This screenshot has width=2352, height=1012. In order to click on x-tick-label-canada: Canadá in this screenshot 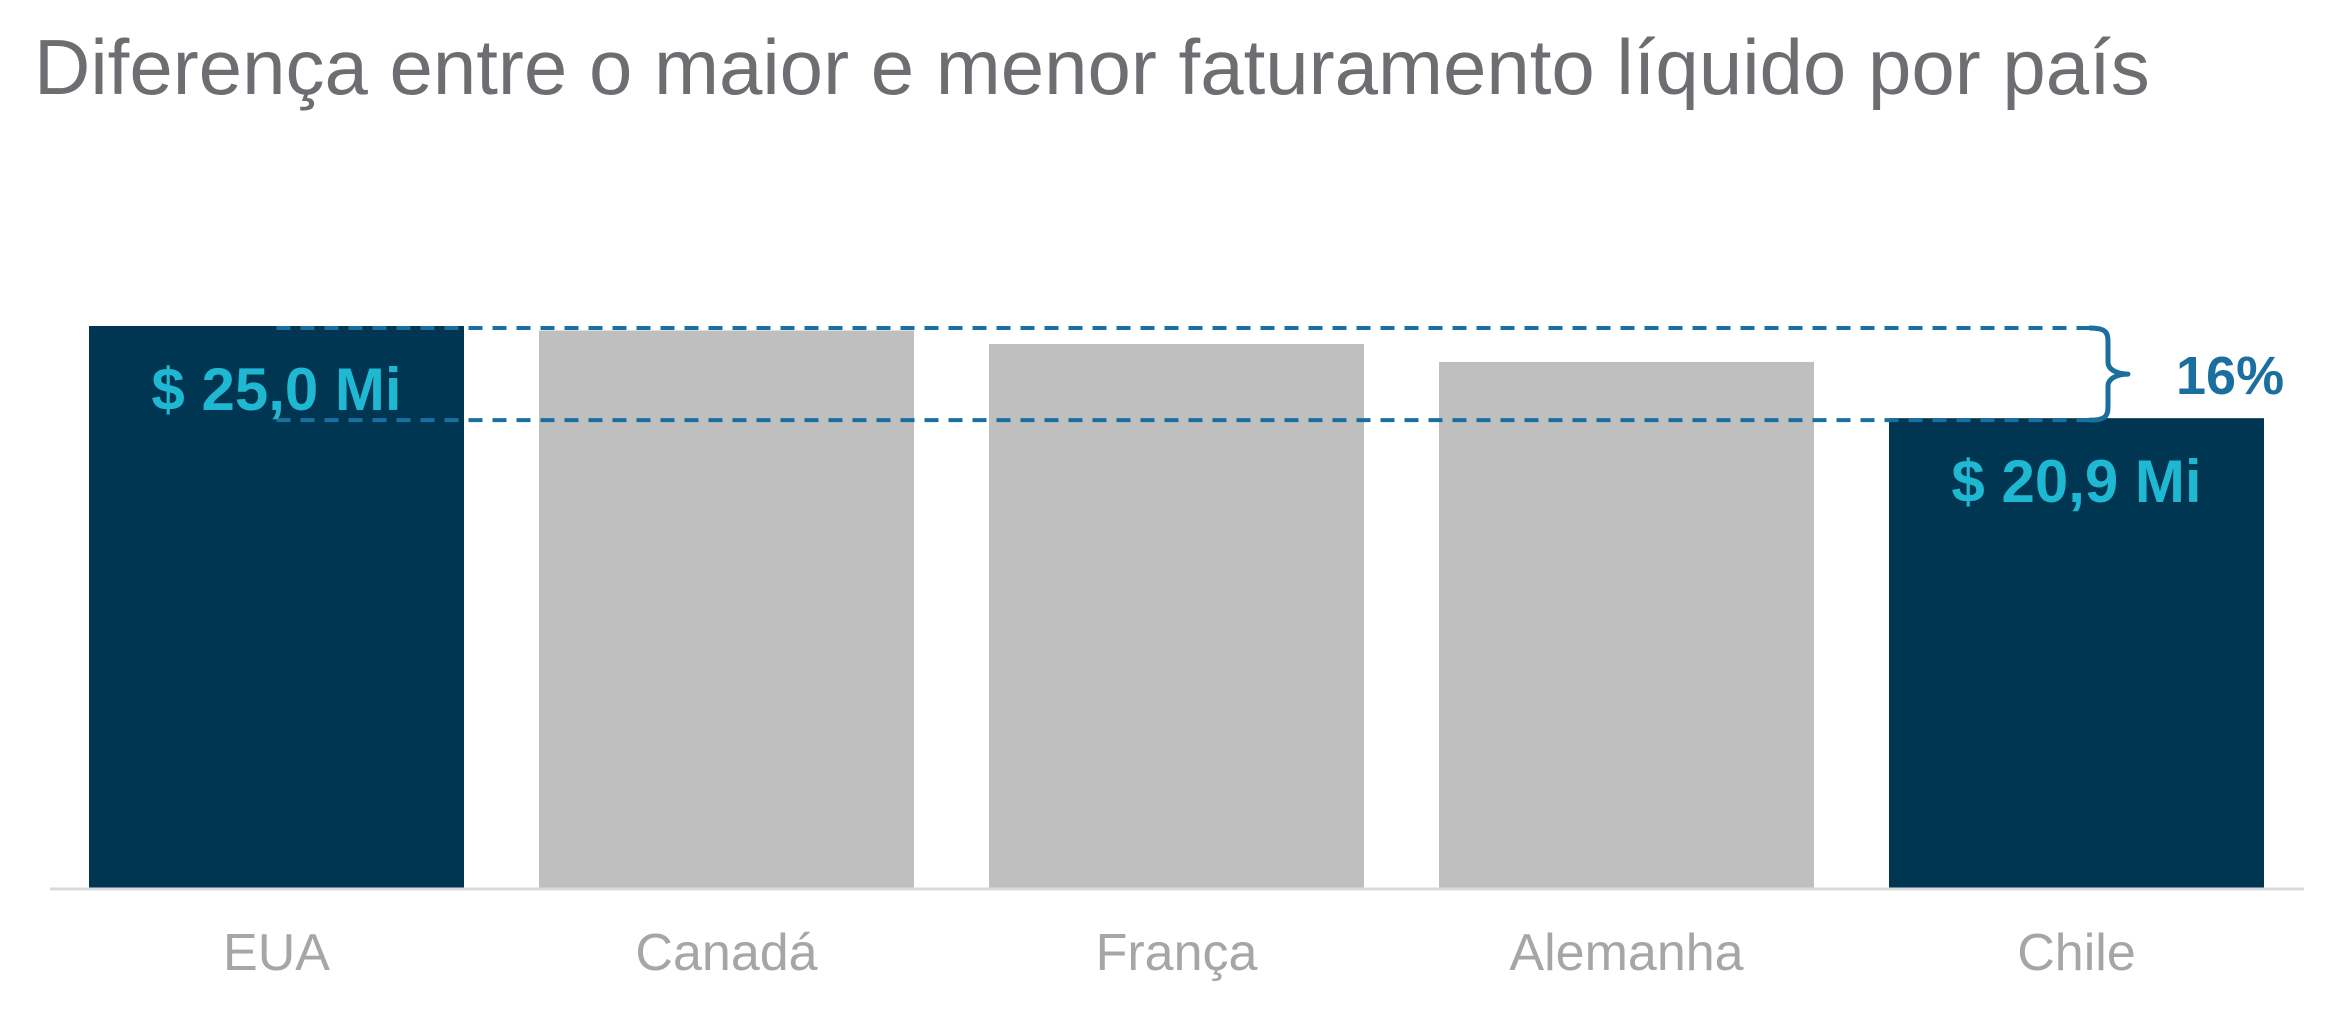, I will do `click(726, 953)`.